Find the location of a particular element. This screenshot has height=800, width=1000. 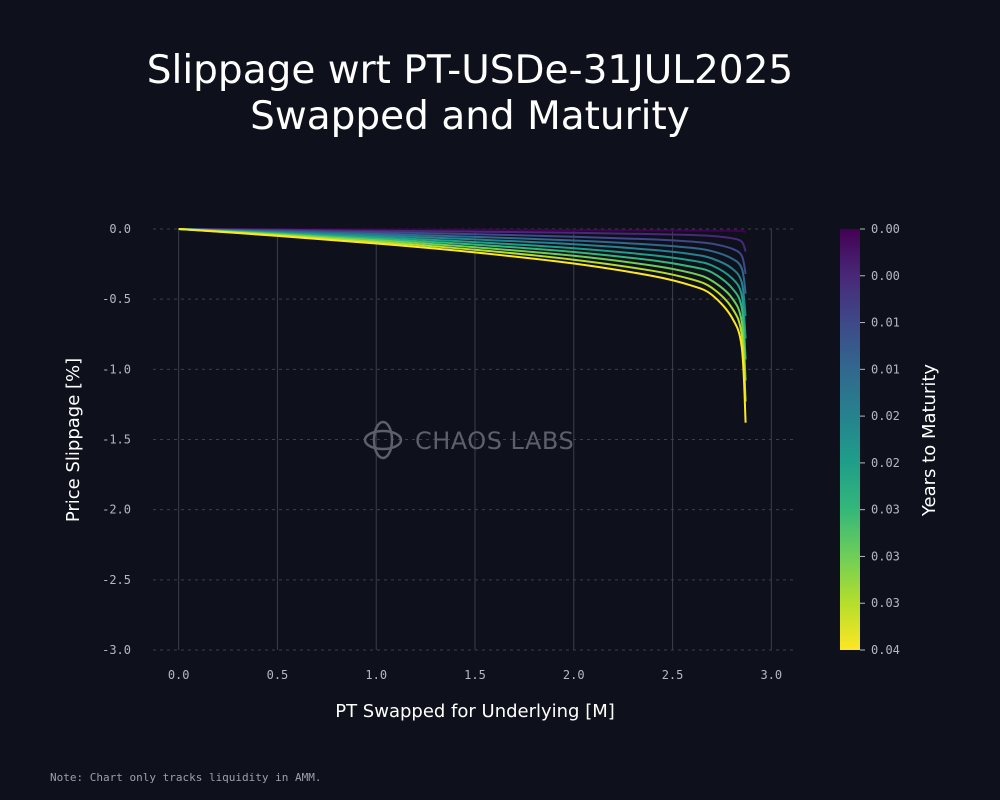

x-tick-labels: 0.0 0.5 1.0 1.5 2.0 2.5 3.0 is located at coordinates (475, 675).